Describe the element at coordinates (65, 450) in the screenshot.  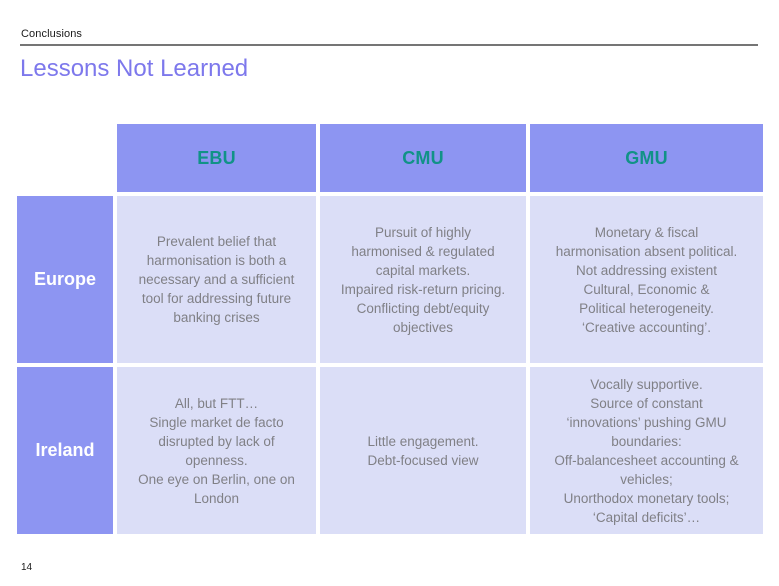
I see `row-header-ireland: Ireland` at that location.